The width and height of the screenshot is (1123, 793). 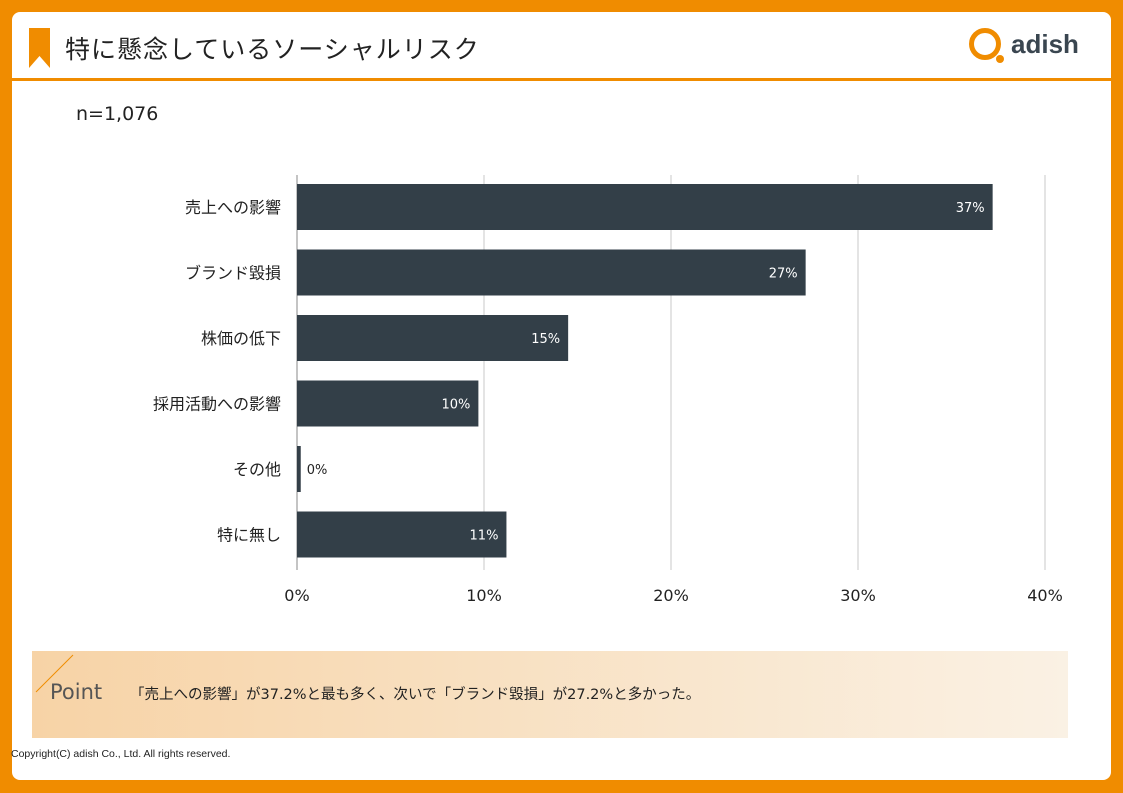 I want to click on logo-text: adish, so click(x=1045, y=43).